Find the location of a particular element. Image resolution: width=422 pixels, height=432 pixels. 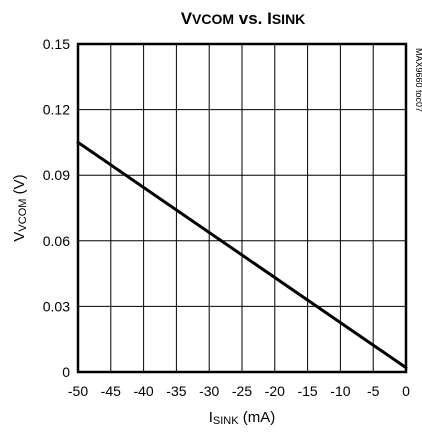

y-tick-label: 0.03 is located at coordinates (56, 306).